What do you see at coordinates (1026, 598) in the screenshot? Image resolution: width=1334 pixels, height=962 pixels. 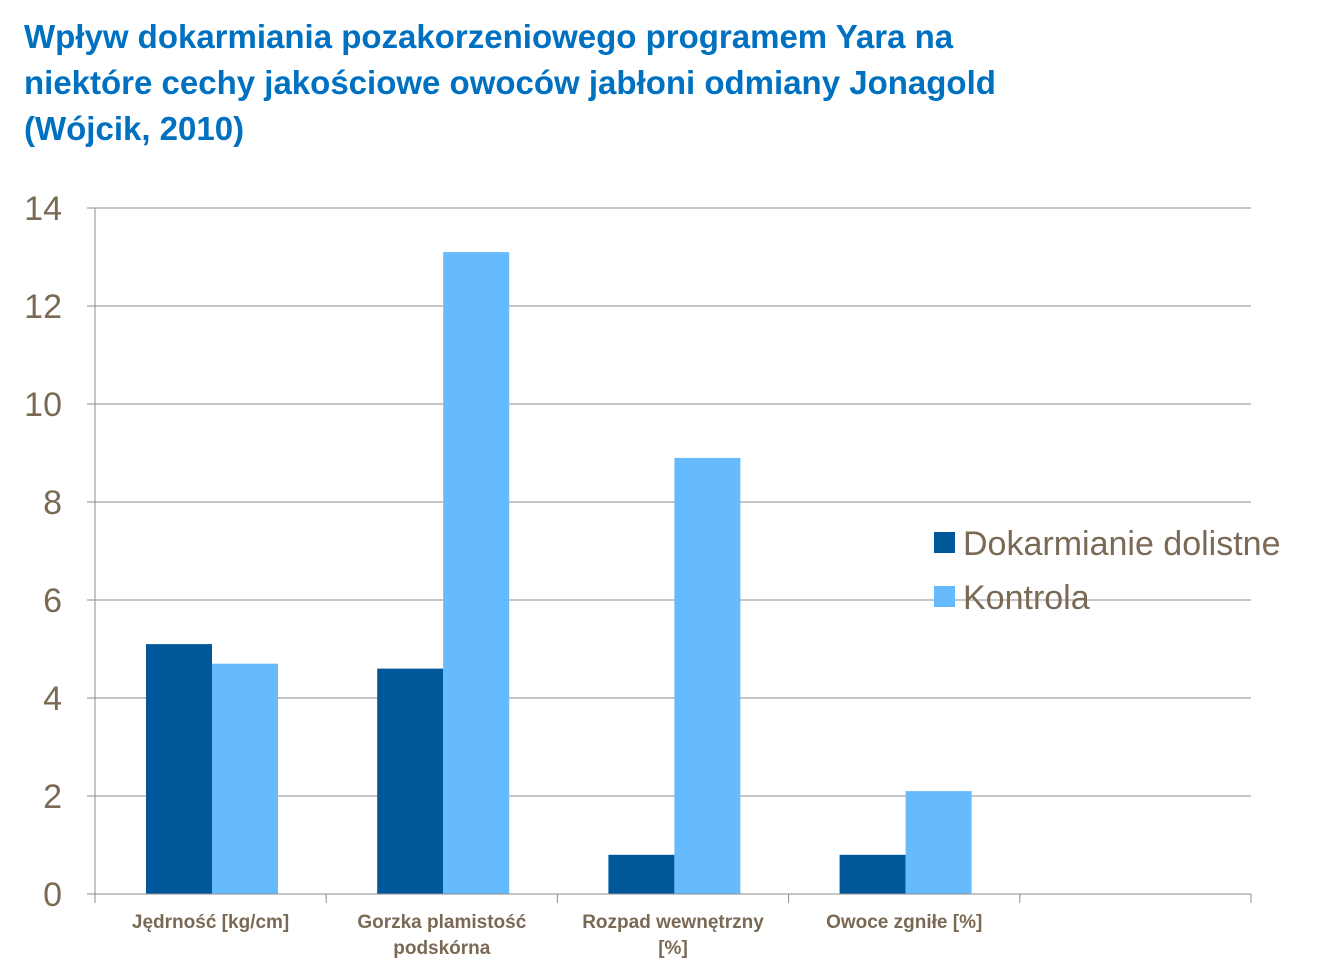 I see `legend-label-1: Kontrola` at bounding box center [1026, 598].